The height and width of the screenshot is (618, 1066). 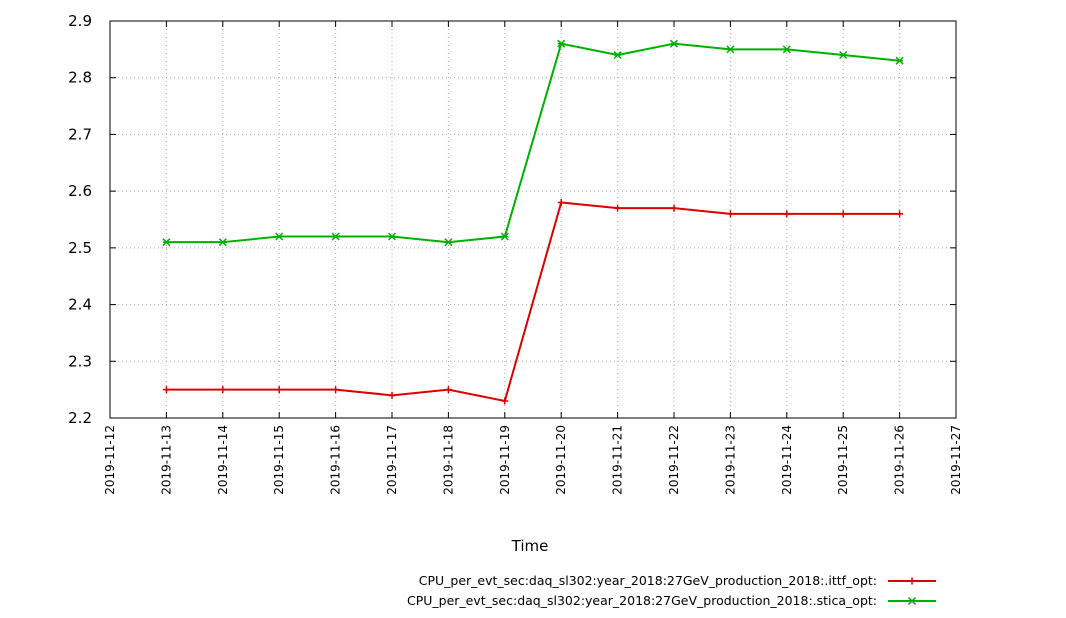 What do you see at coordinates (730, 460) in the screenshot?
I see `x-tick-label: 2019-11-23` at bounding box center [730, 460].